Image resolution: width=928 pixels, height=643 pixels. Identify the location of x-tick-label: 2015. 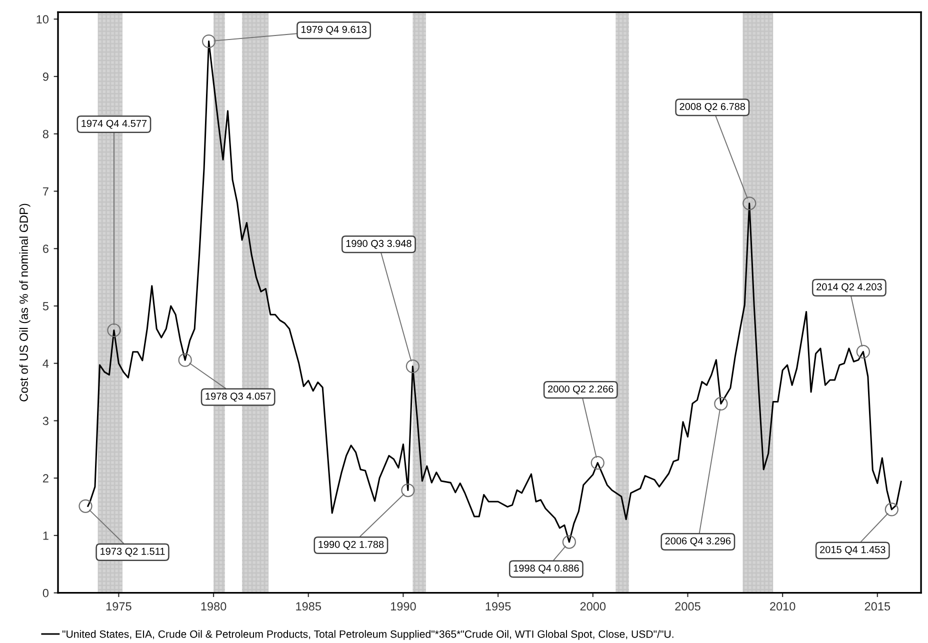
(877, 606).